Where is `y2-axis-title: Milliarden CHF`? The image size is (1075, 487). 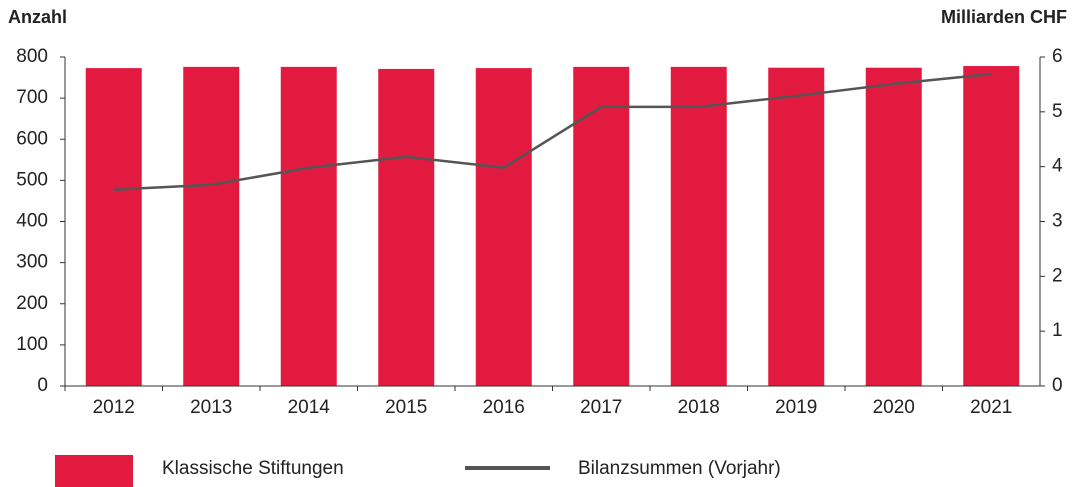 y2-axis-title: Milliarden CHF is located at coordinates (1004, 17).